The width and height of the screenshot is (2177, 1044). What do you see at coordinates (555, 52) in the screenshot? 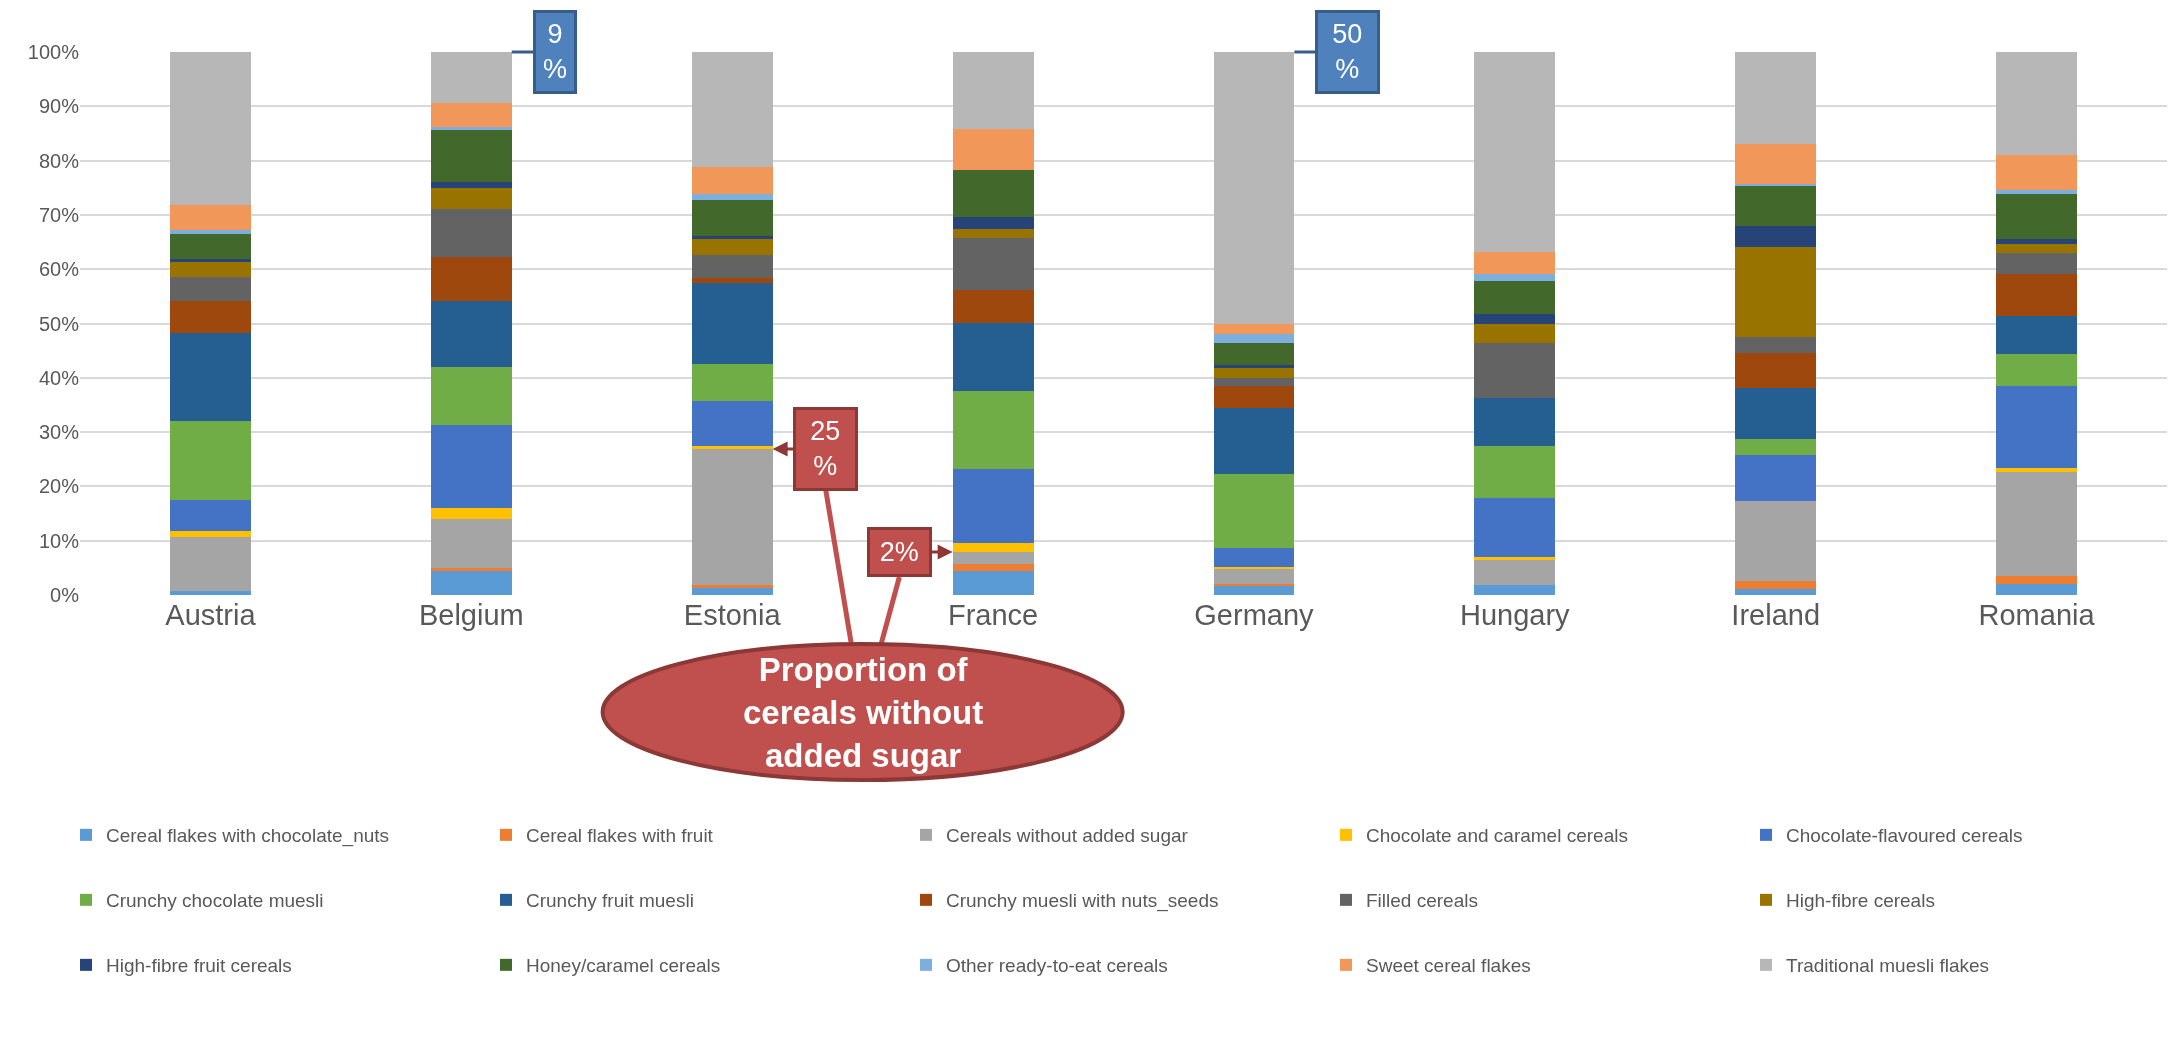
I see `annotation: 9 %` at bounding box center [555, 52].